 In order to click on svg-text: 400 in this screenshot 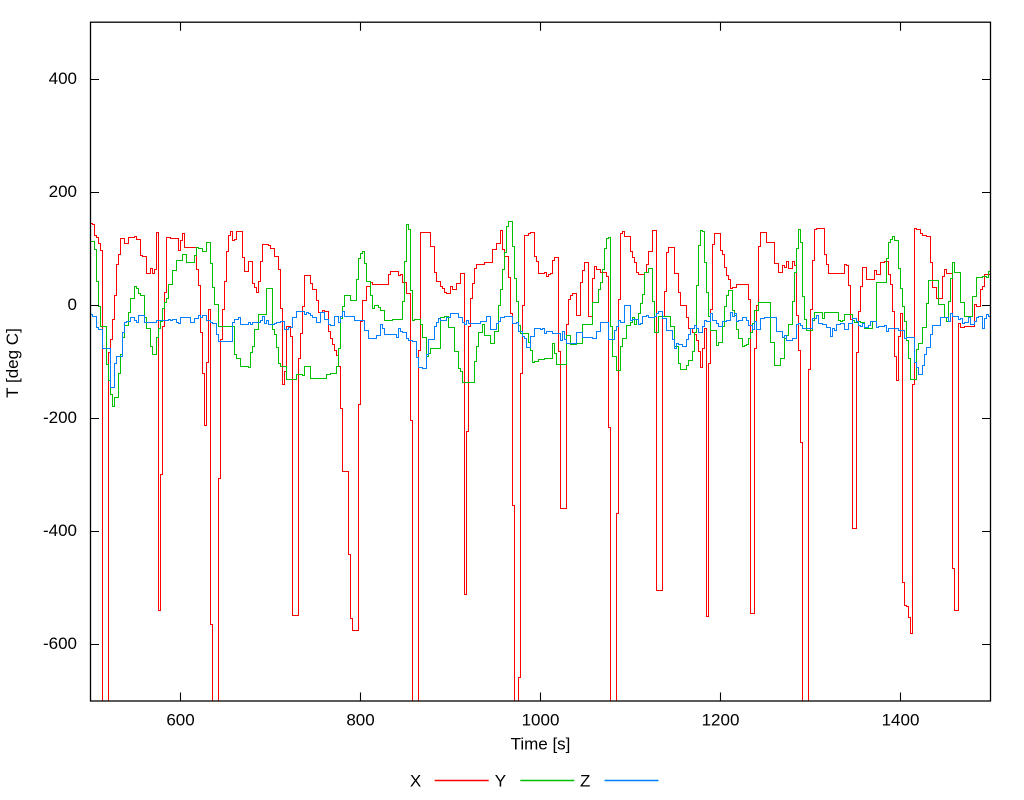, I will do `click(63, 78)`.